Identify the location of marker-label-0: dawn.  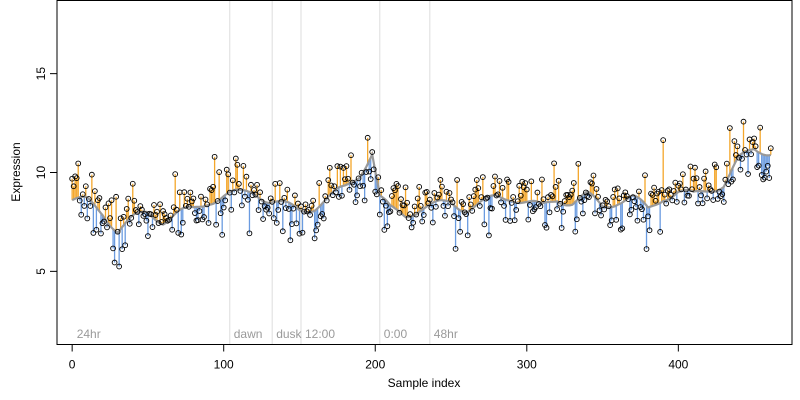
(248, 334).